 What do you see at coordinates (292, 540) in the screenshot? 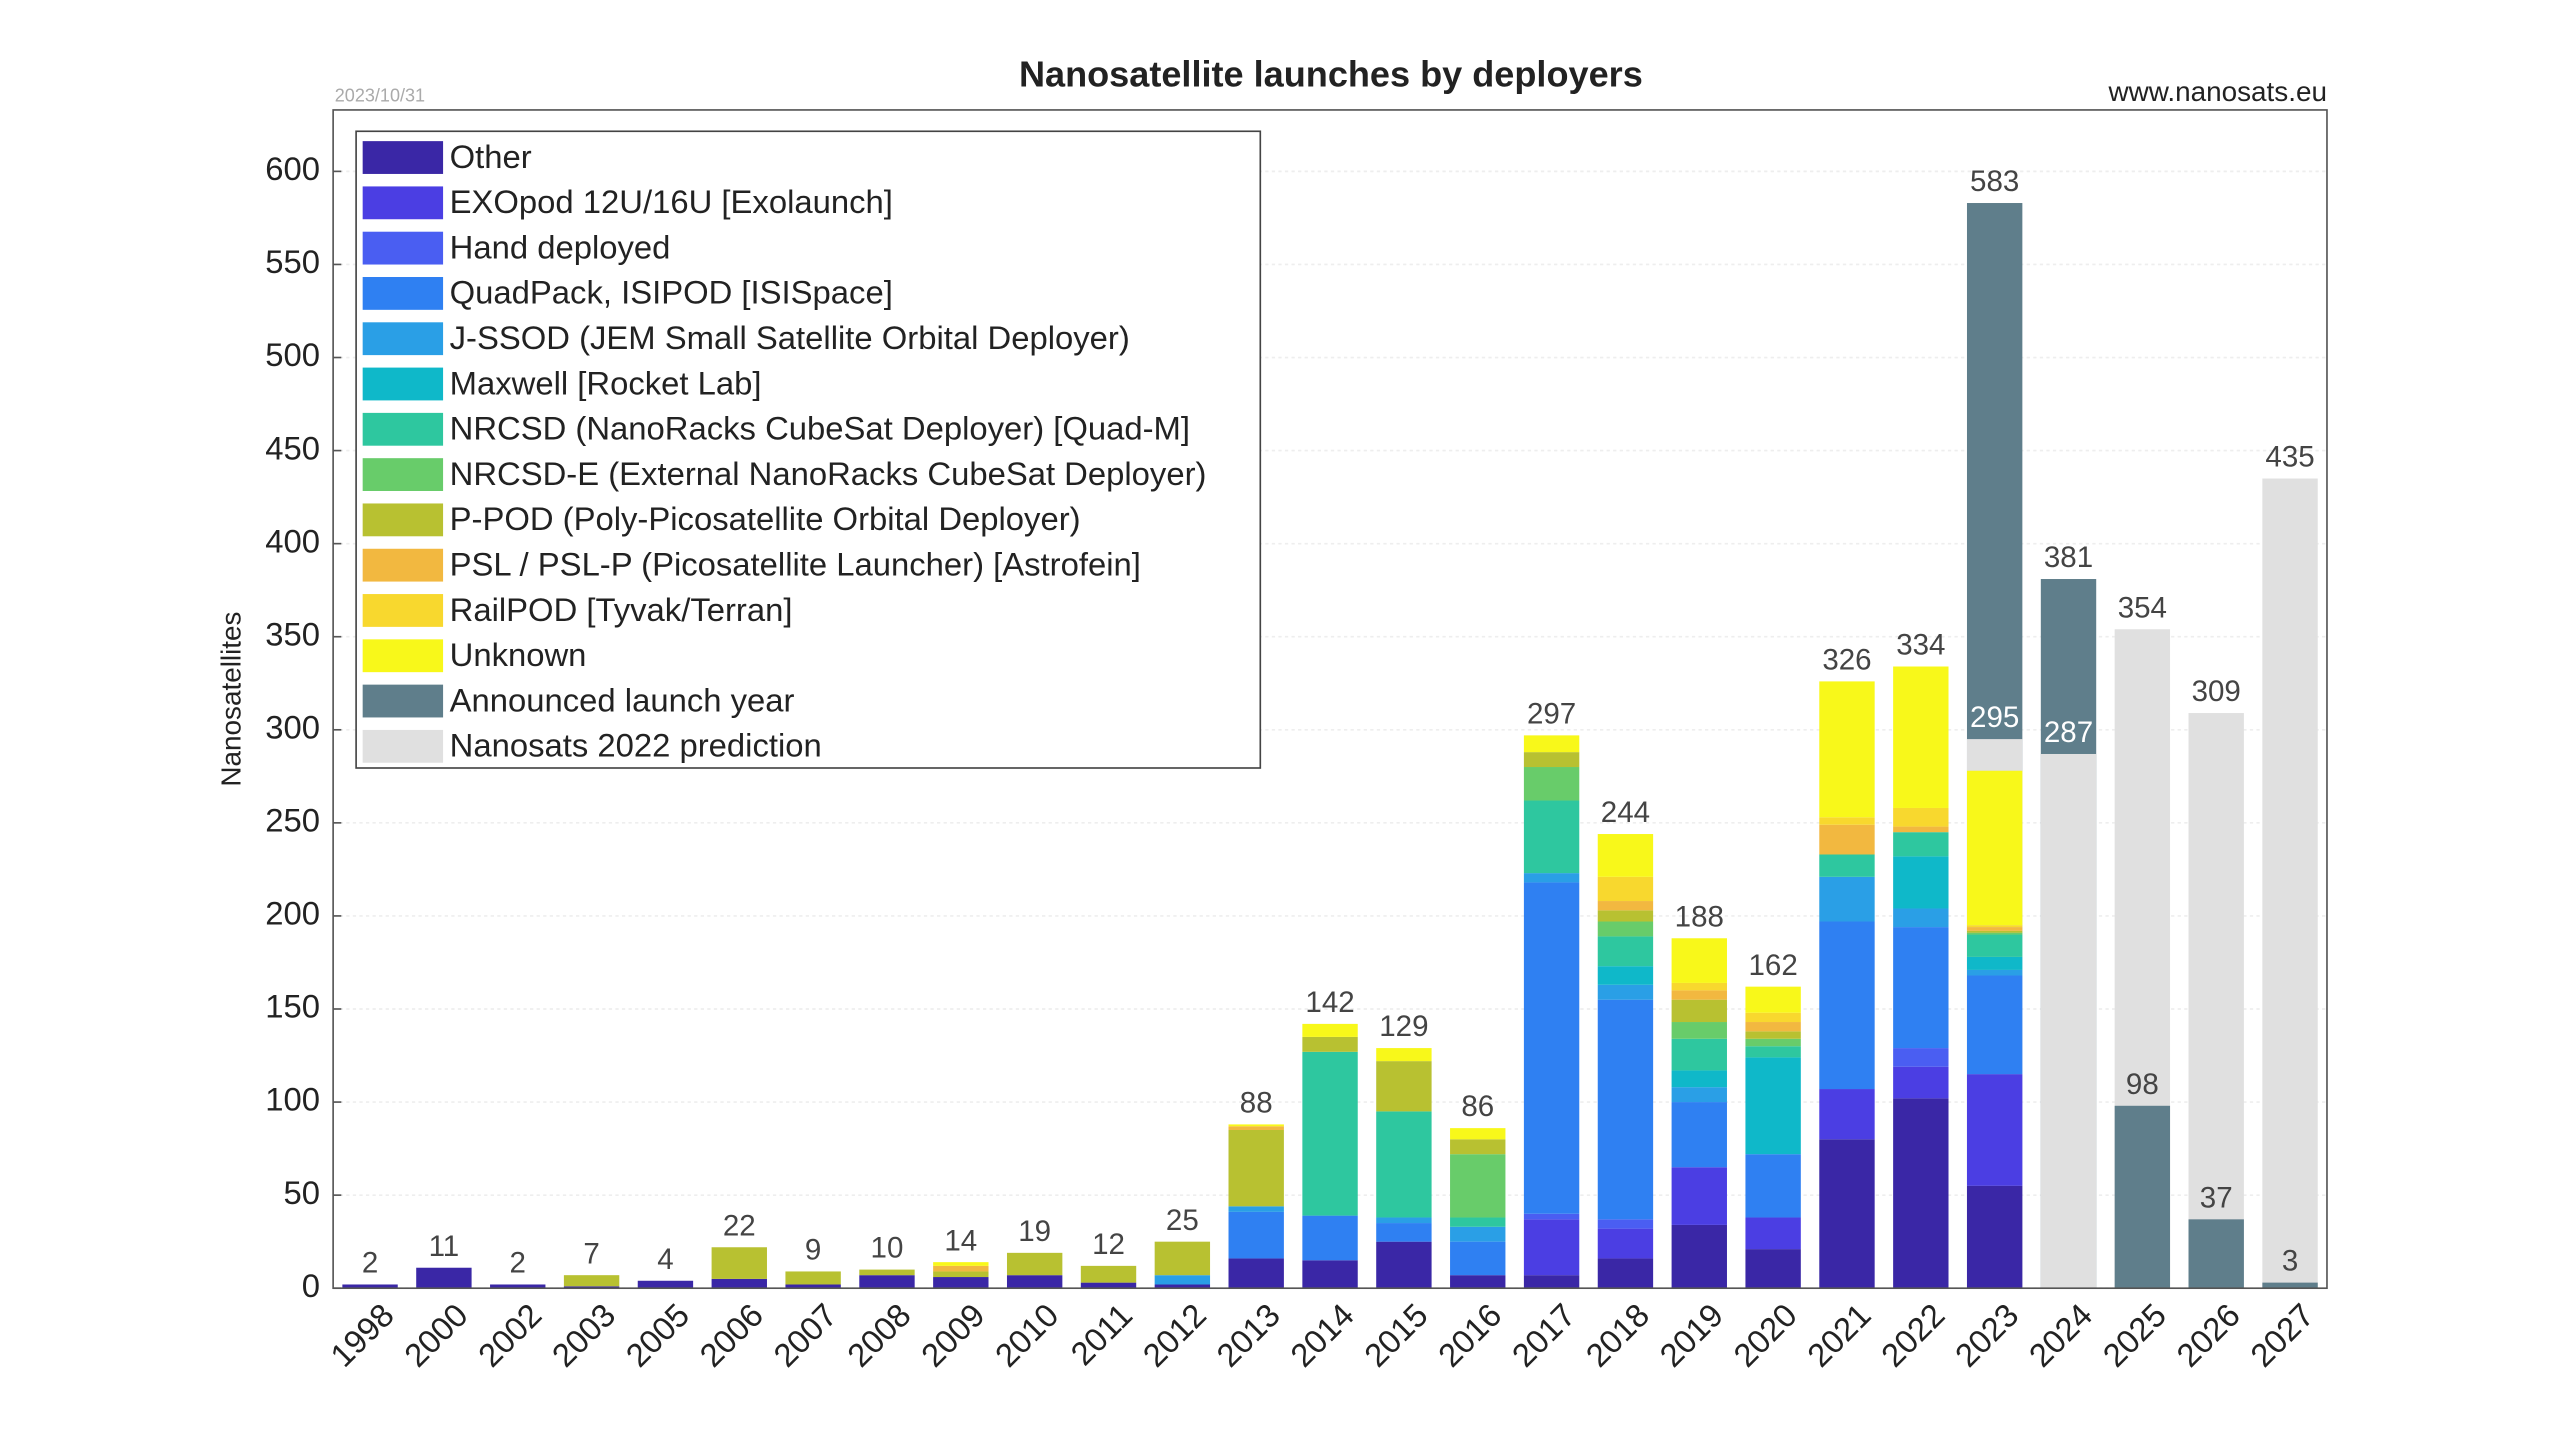
I see `y-tick-label: 400` at bounding box center [292, 540].